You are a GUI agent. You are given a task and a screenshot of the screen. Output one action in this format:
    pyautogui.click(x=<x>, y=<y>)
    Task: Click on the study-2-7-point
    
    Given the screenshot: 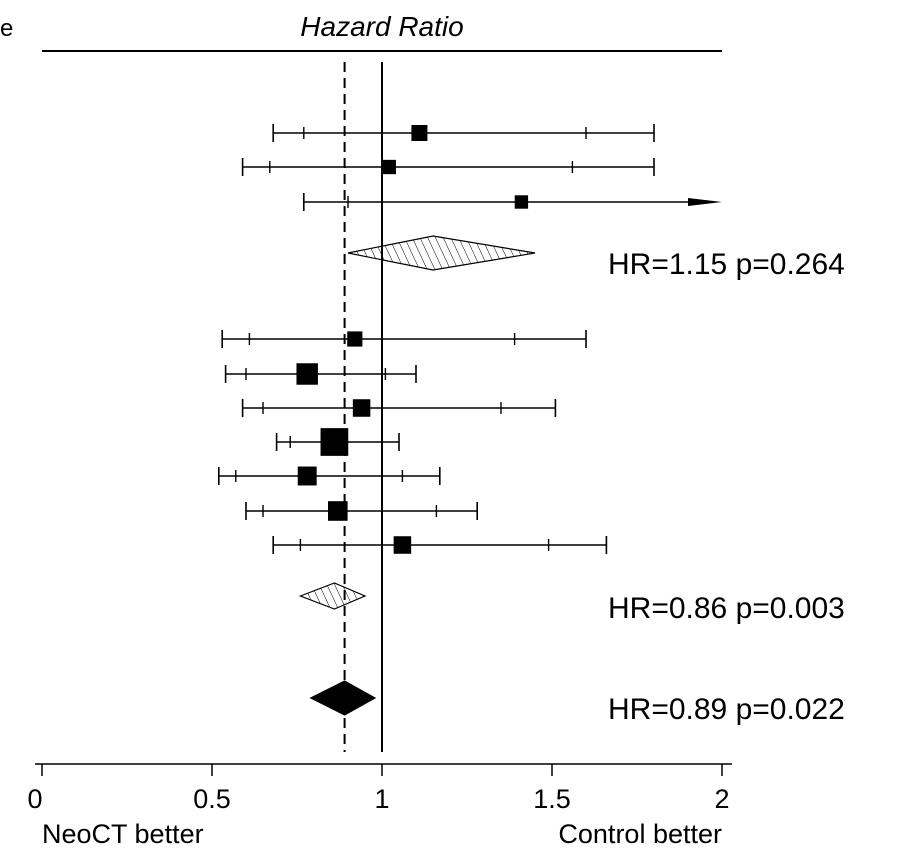 What is the action you would take?
    pyautogui.click(x=402, y=545)
    